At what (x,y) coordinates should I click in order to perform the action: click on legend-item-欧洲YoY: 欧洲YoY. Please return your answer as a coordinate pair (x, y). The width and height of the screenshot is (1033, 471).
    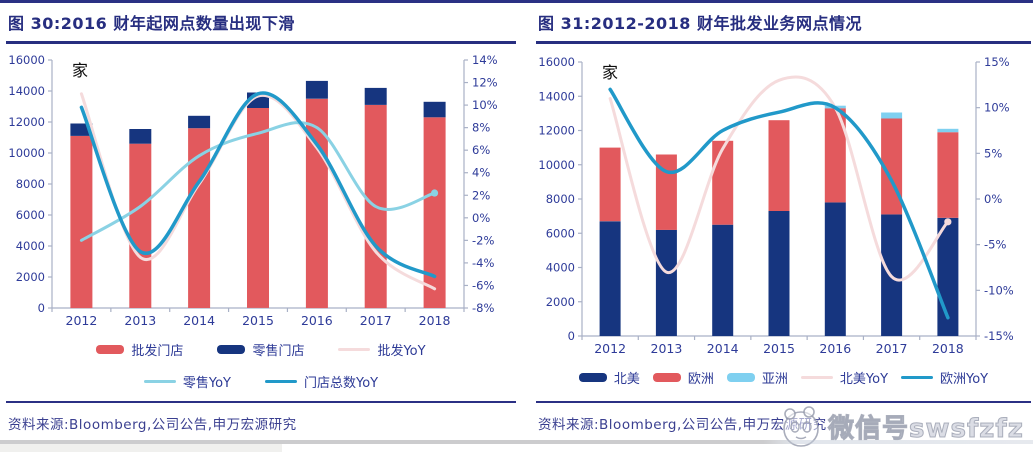
    Looking at the image, I should click on (944, 377).